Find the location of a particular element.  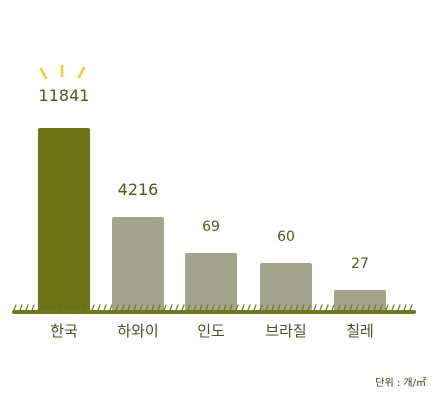

unit-label: 단위 : 개/㎡ is located at coordinates (400, 382).